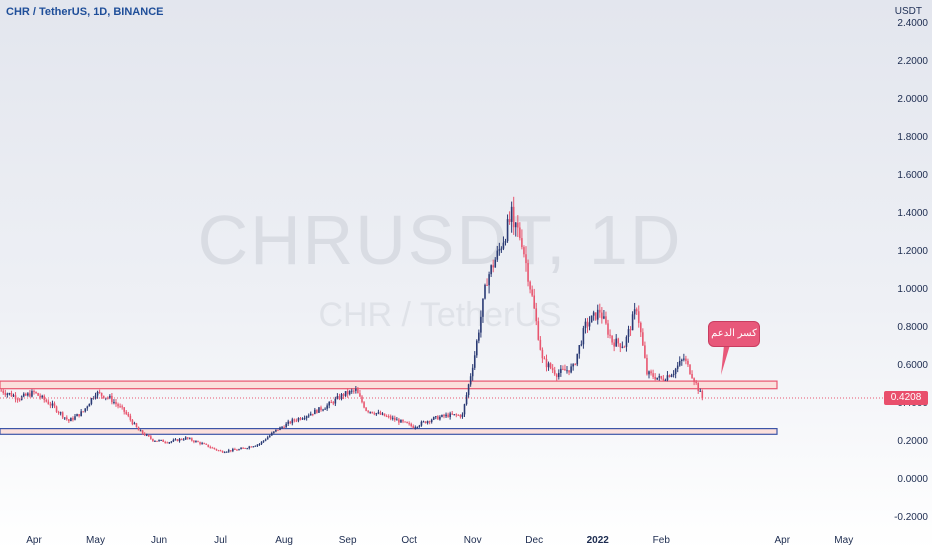 The height and width of the screenshot is (550, 932). I want to click on last-price-tag: 0.4208, so click(906, 398).